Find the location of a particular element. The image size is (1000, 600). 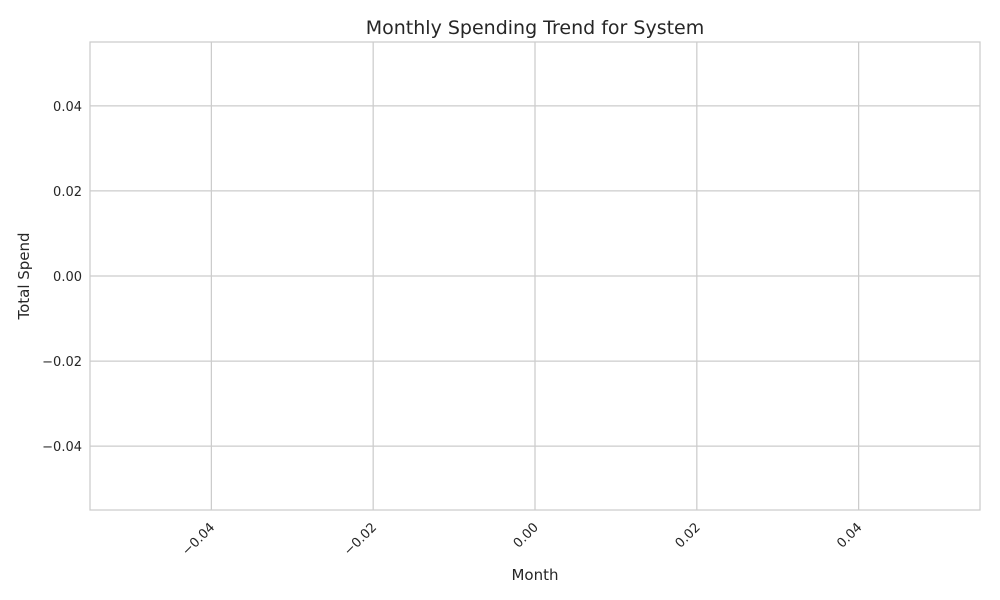

y-tick-label: 0.04 is located at coordinates (67, 107).